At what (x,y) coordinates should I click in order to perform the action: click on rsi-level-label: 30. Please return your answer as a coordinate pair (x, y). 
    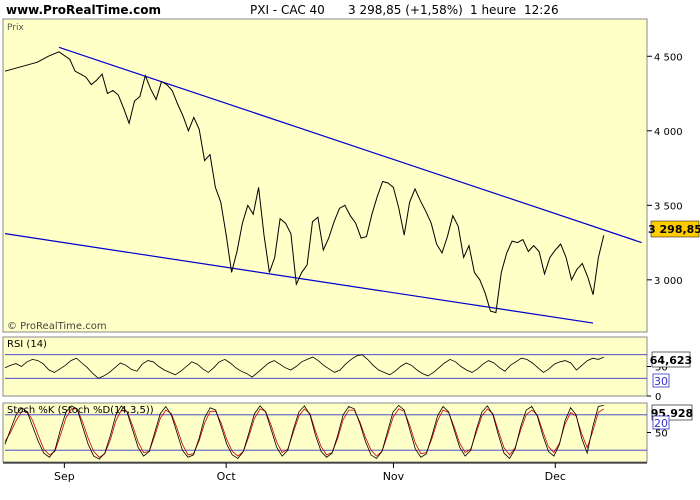
    Looking at the image, I should click on (661, 381).